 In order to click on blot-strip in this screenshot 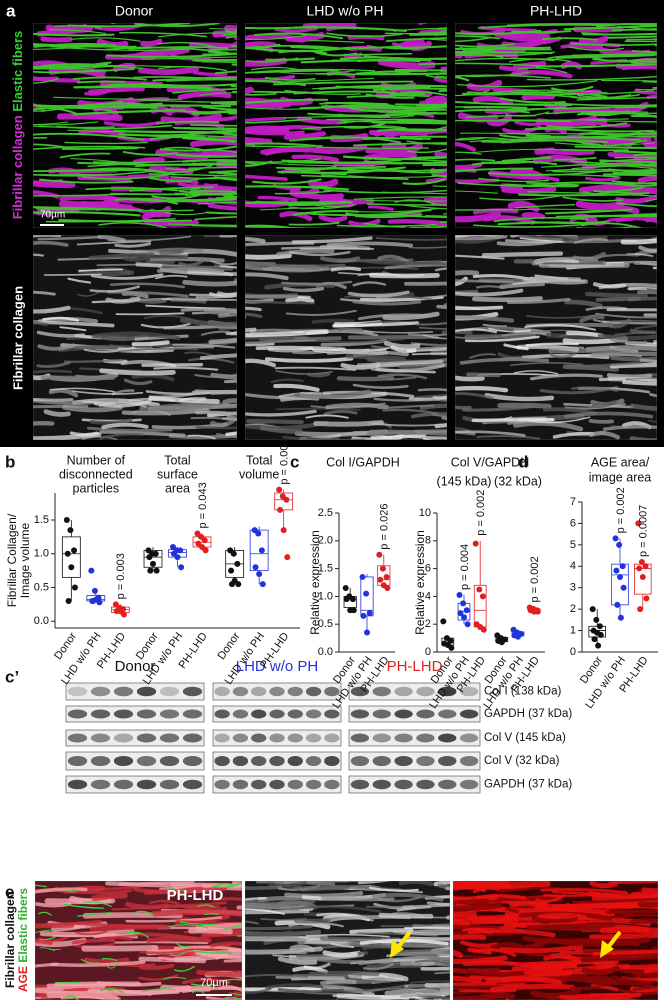, I will do `click(135, 691)`.